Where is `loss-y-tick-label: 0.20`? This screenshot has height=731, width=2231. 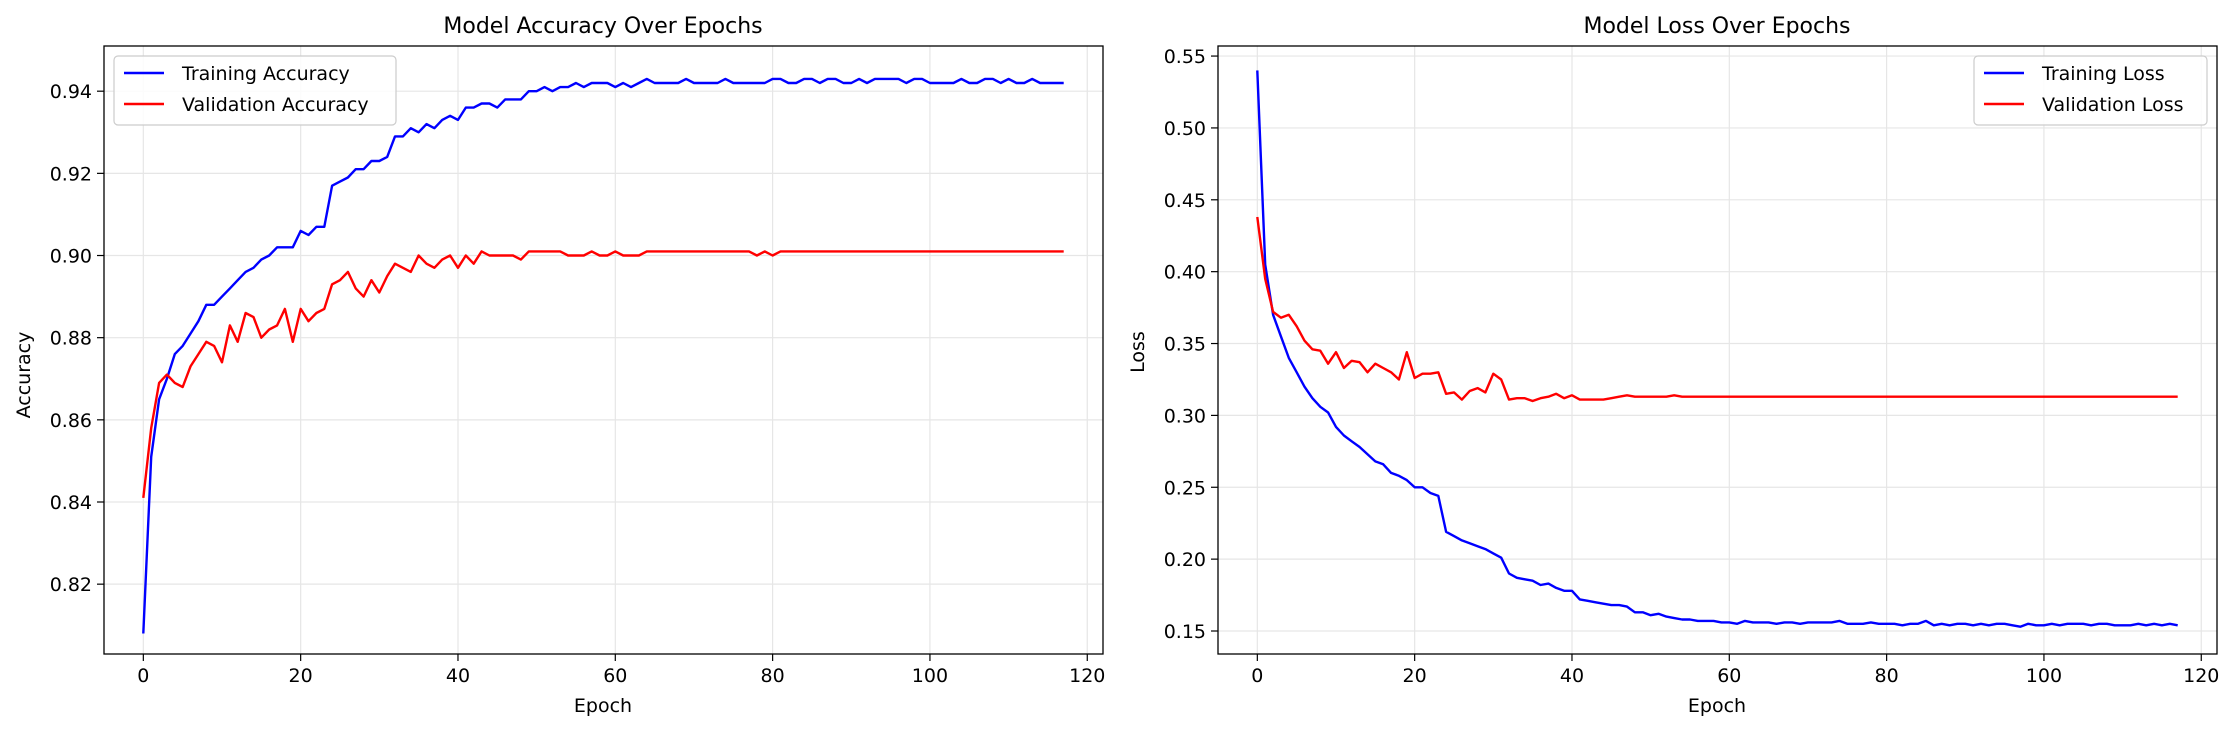
loss-y-tick-label: 0.20 is located at coordinates (1185, 560).